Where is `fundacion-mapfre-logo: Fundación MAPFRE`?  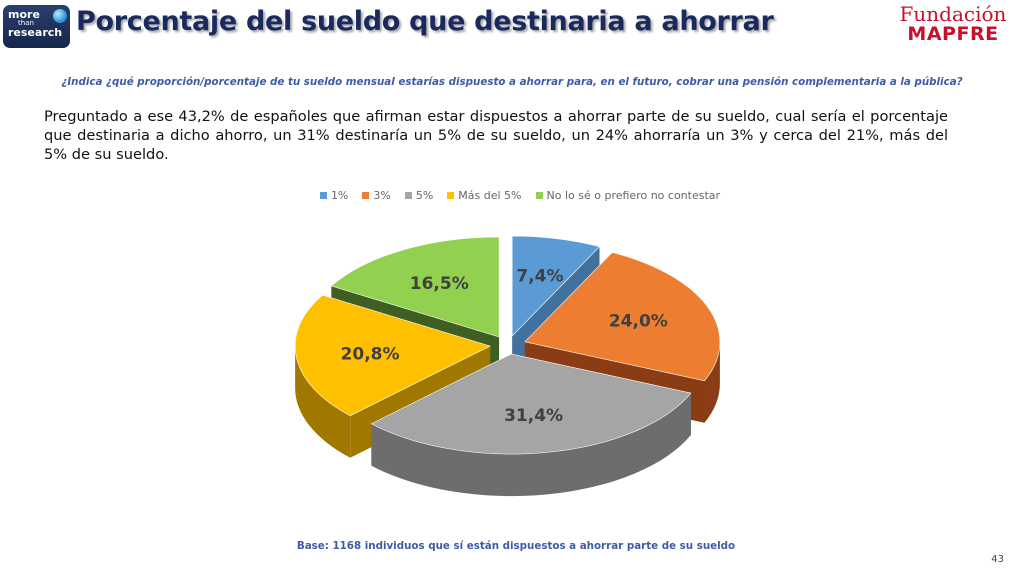
fundacion-mapfre-logo: Fundación MAPFRE is located at coordinates (953, 24).